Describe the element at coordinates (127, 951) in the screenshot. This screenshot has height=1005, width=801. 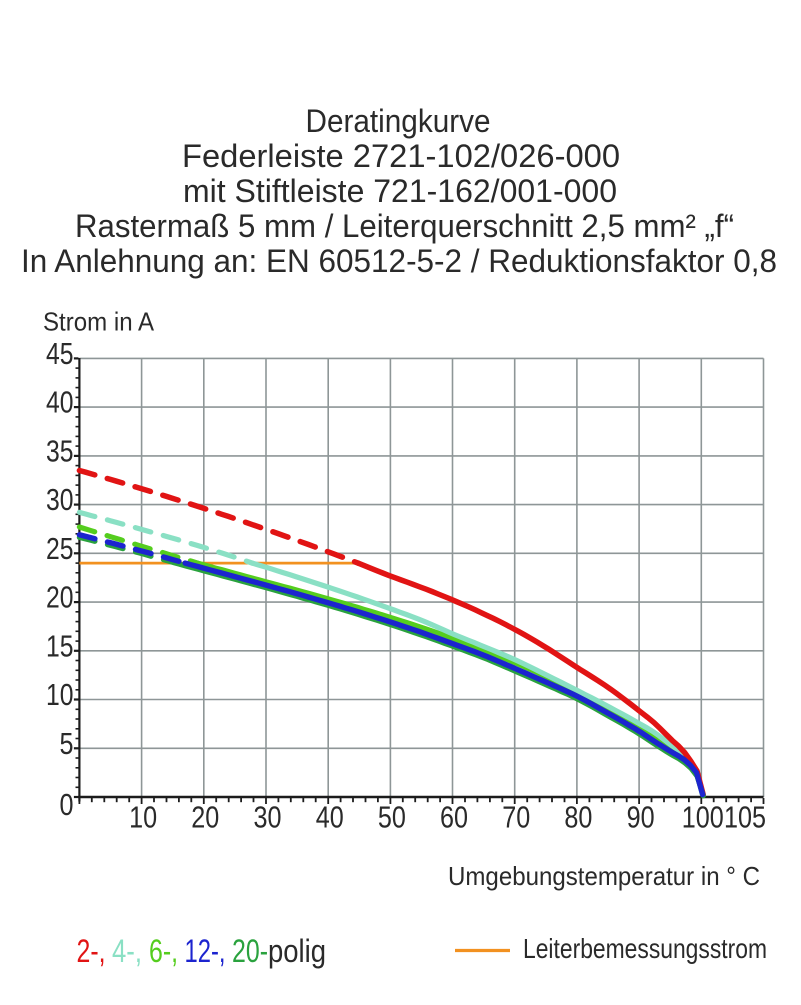
I see `svg-text: 4-,` at that location.